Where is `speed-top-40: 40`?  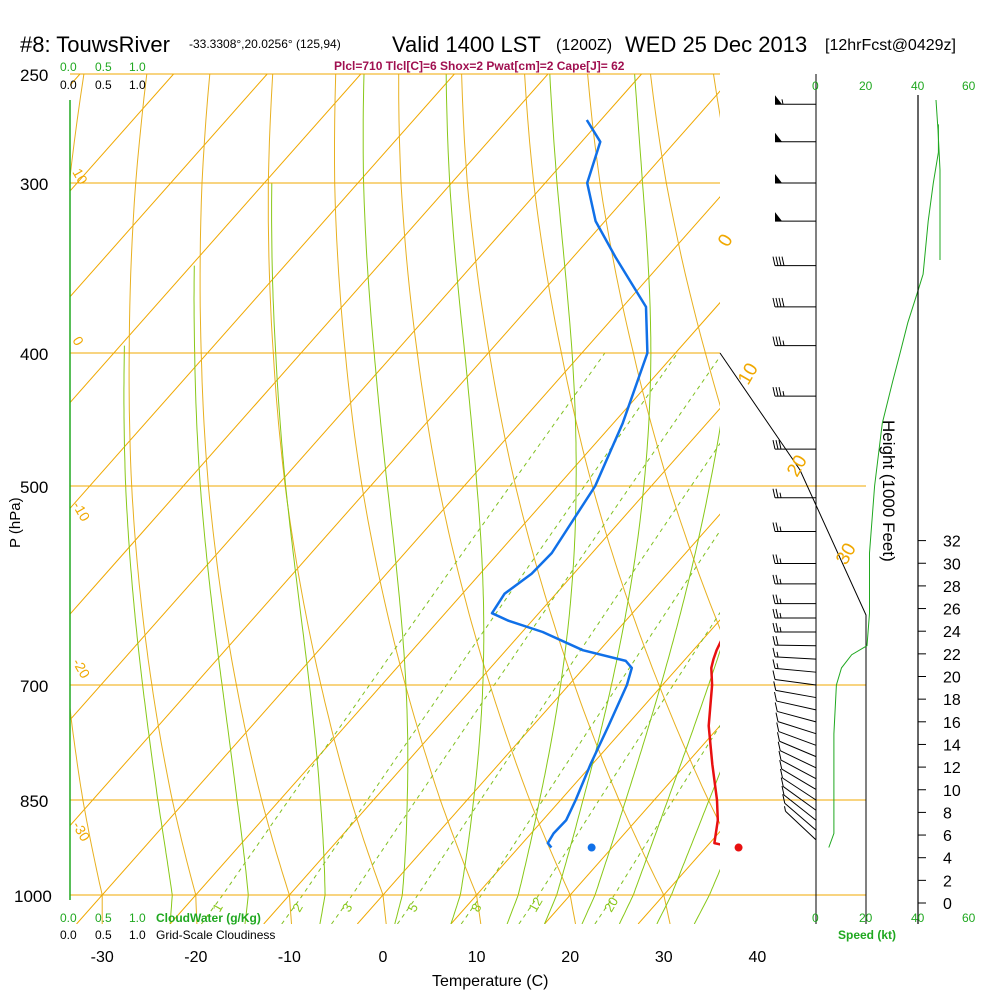
speed-top-40: 40 is located at coordinates (918, 86).